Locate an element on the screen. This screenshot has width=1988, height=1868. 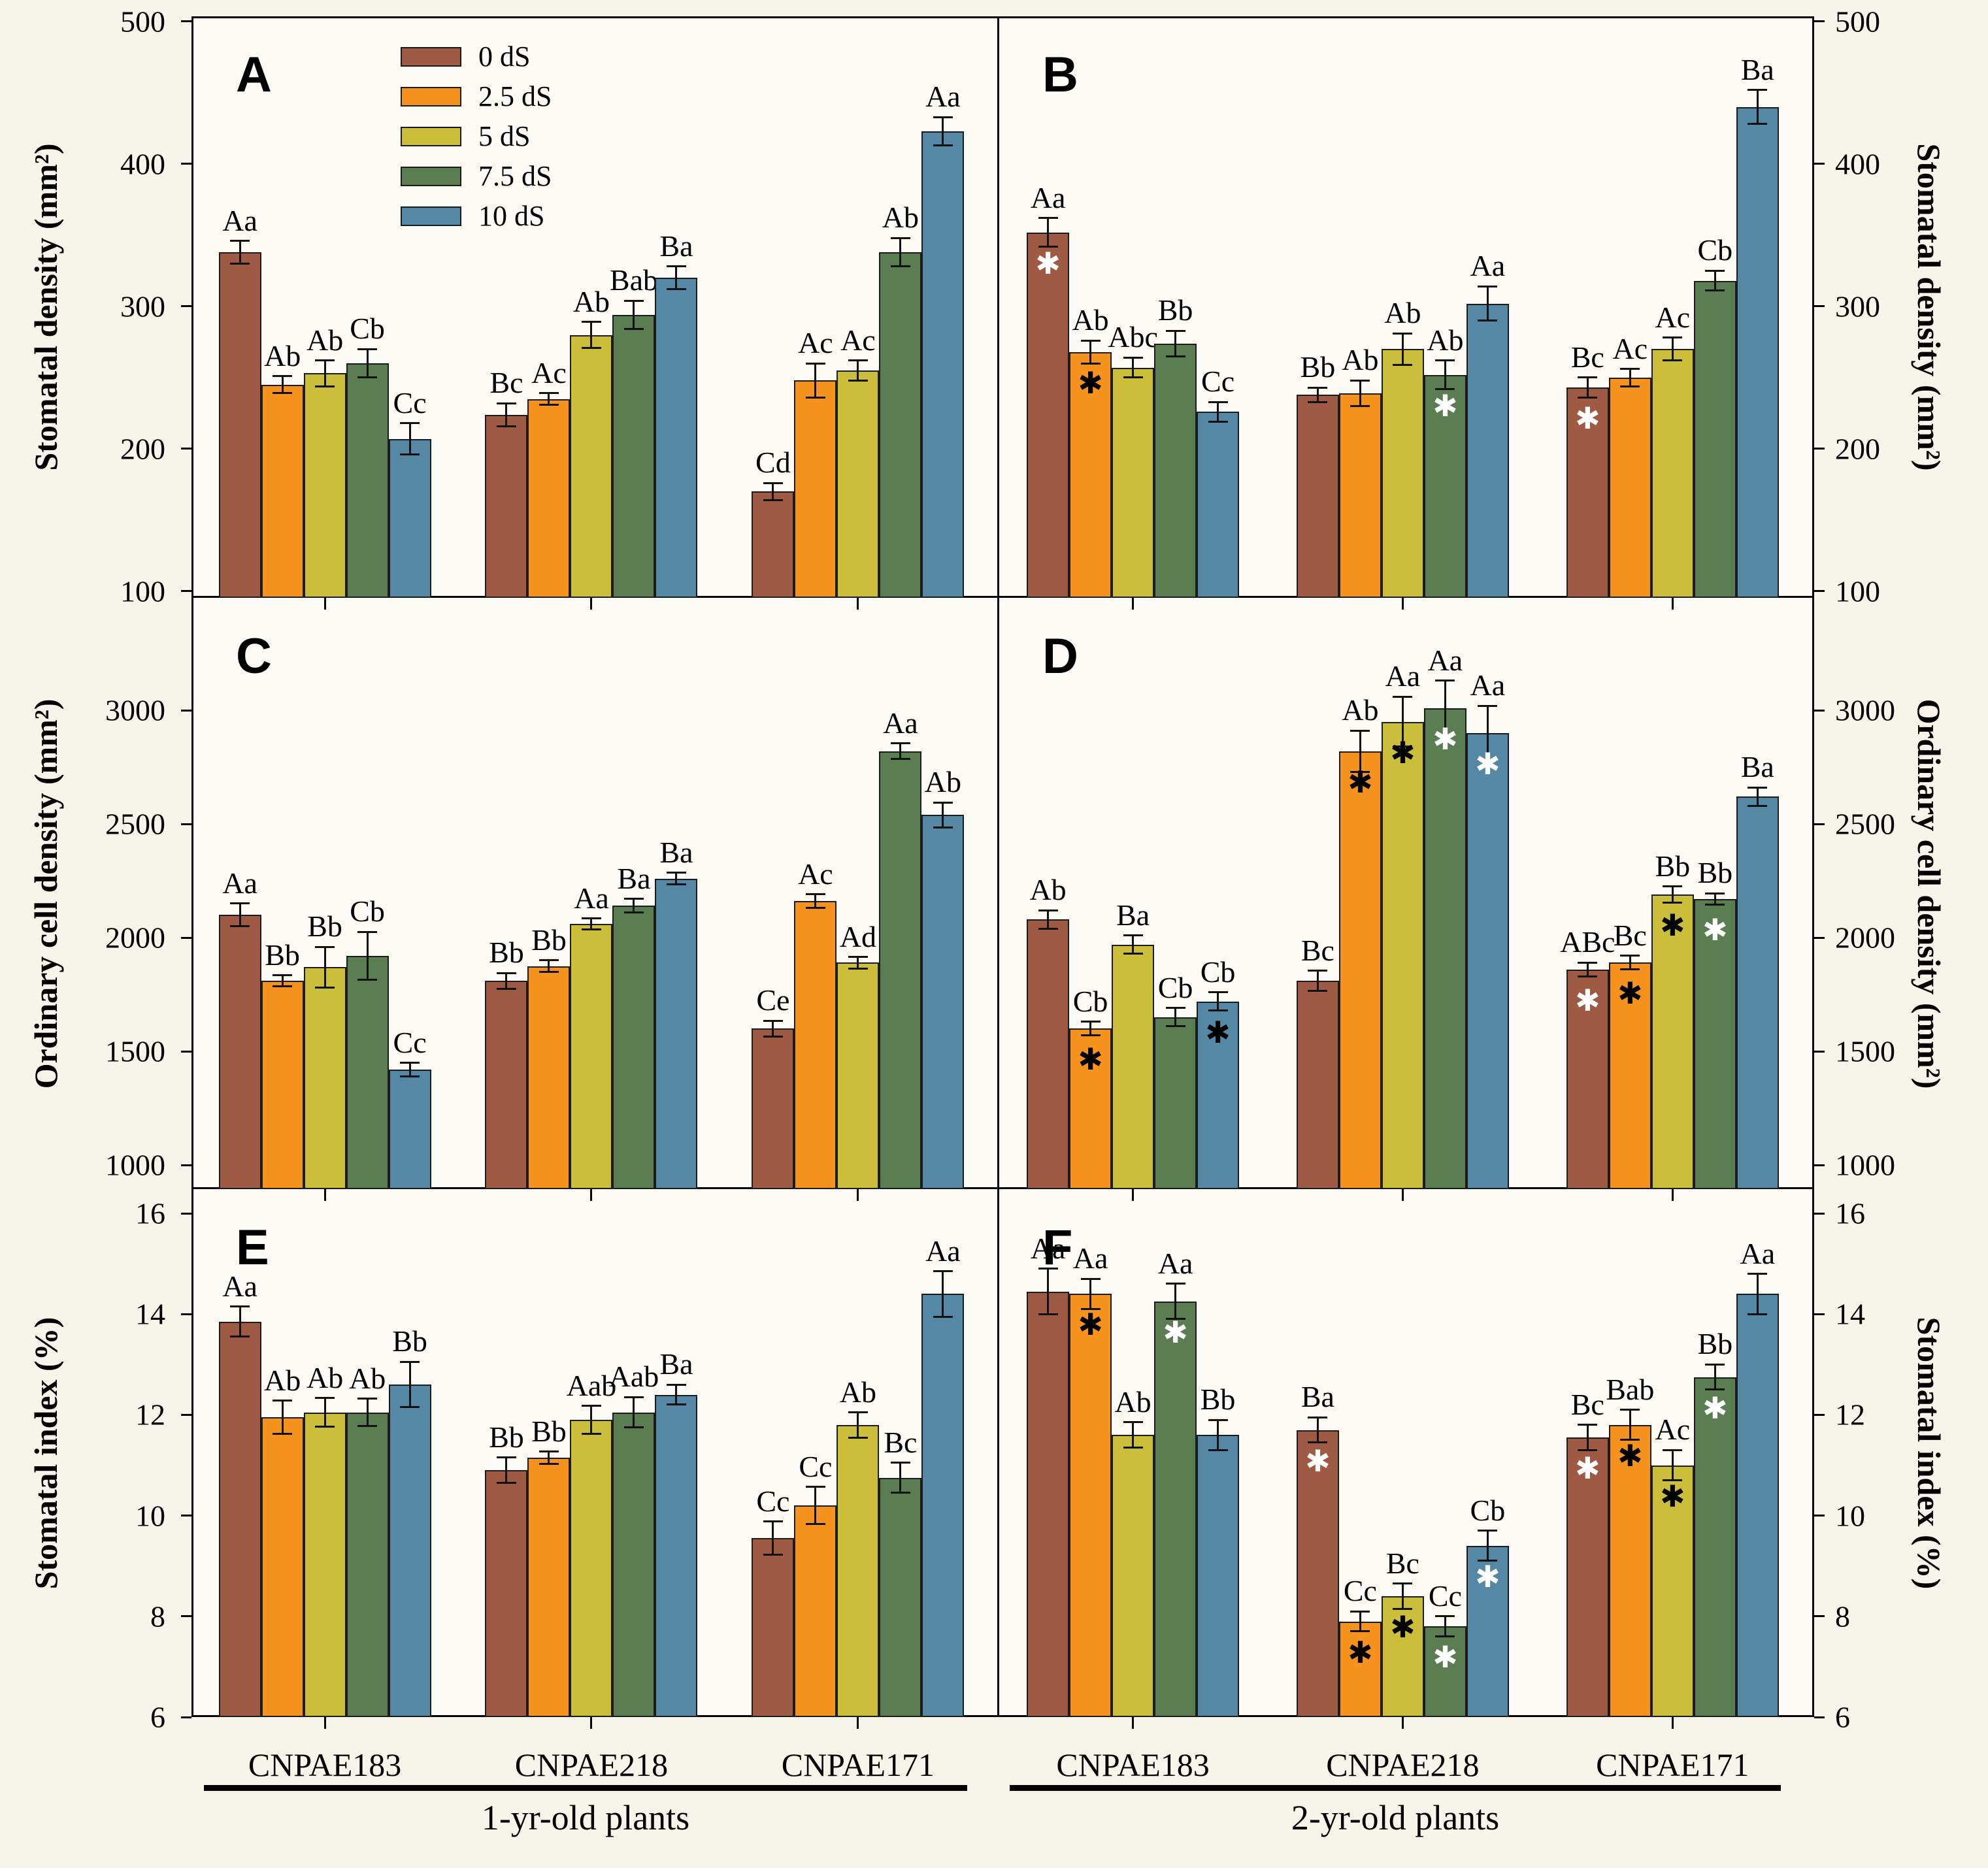
age-group-underline-2yr is located at coordinates (1395, 1788).